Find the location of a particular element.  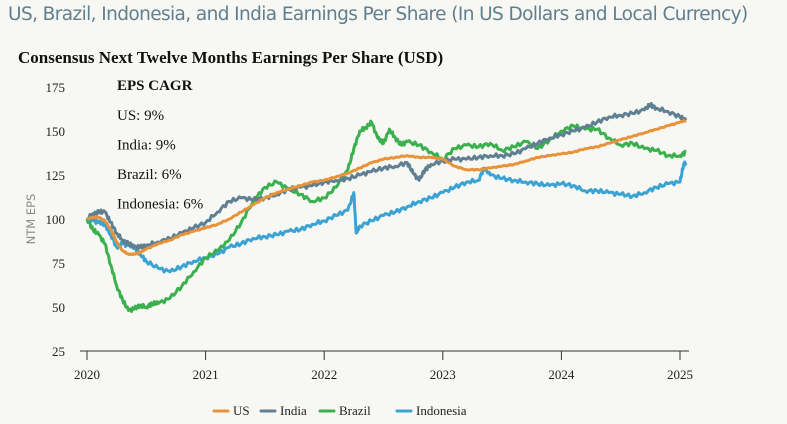

y-axis: 25 50 75 100 125 150 175 is located at coordinates (56, 219).